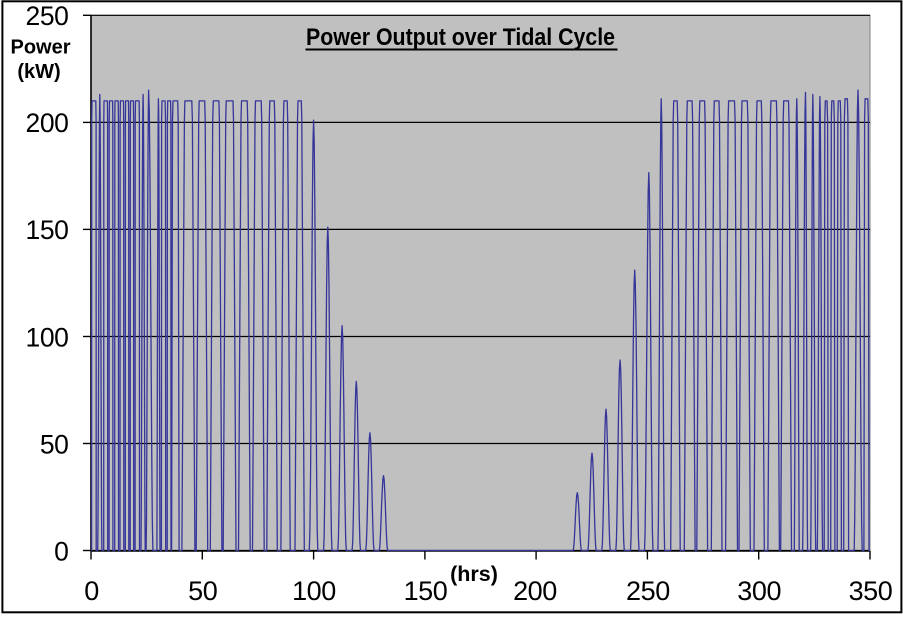 This screenshot has width=903, height=620. Describe the element at coordinates (40, 48) in the screenshot. I see `svg-text: Power` at that location.